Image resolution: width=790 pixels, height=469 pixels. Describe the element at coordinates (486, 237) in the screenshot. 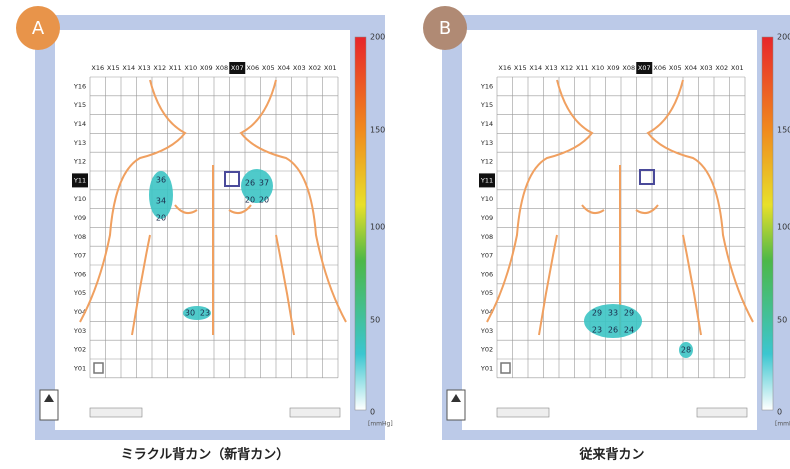

I see `row-label: Y08` at that location.